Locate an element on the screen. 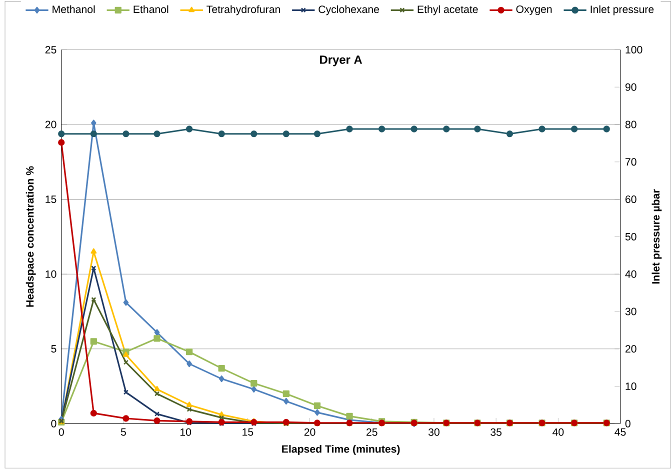  y-tick-label: 15 is located at coordinates (51, 199).